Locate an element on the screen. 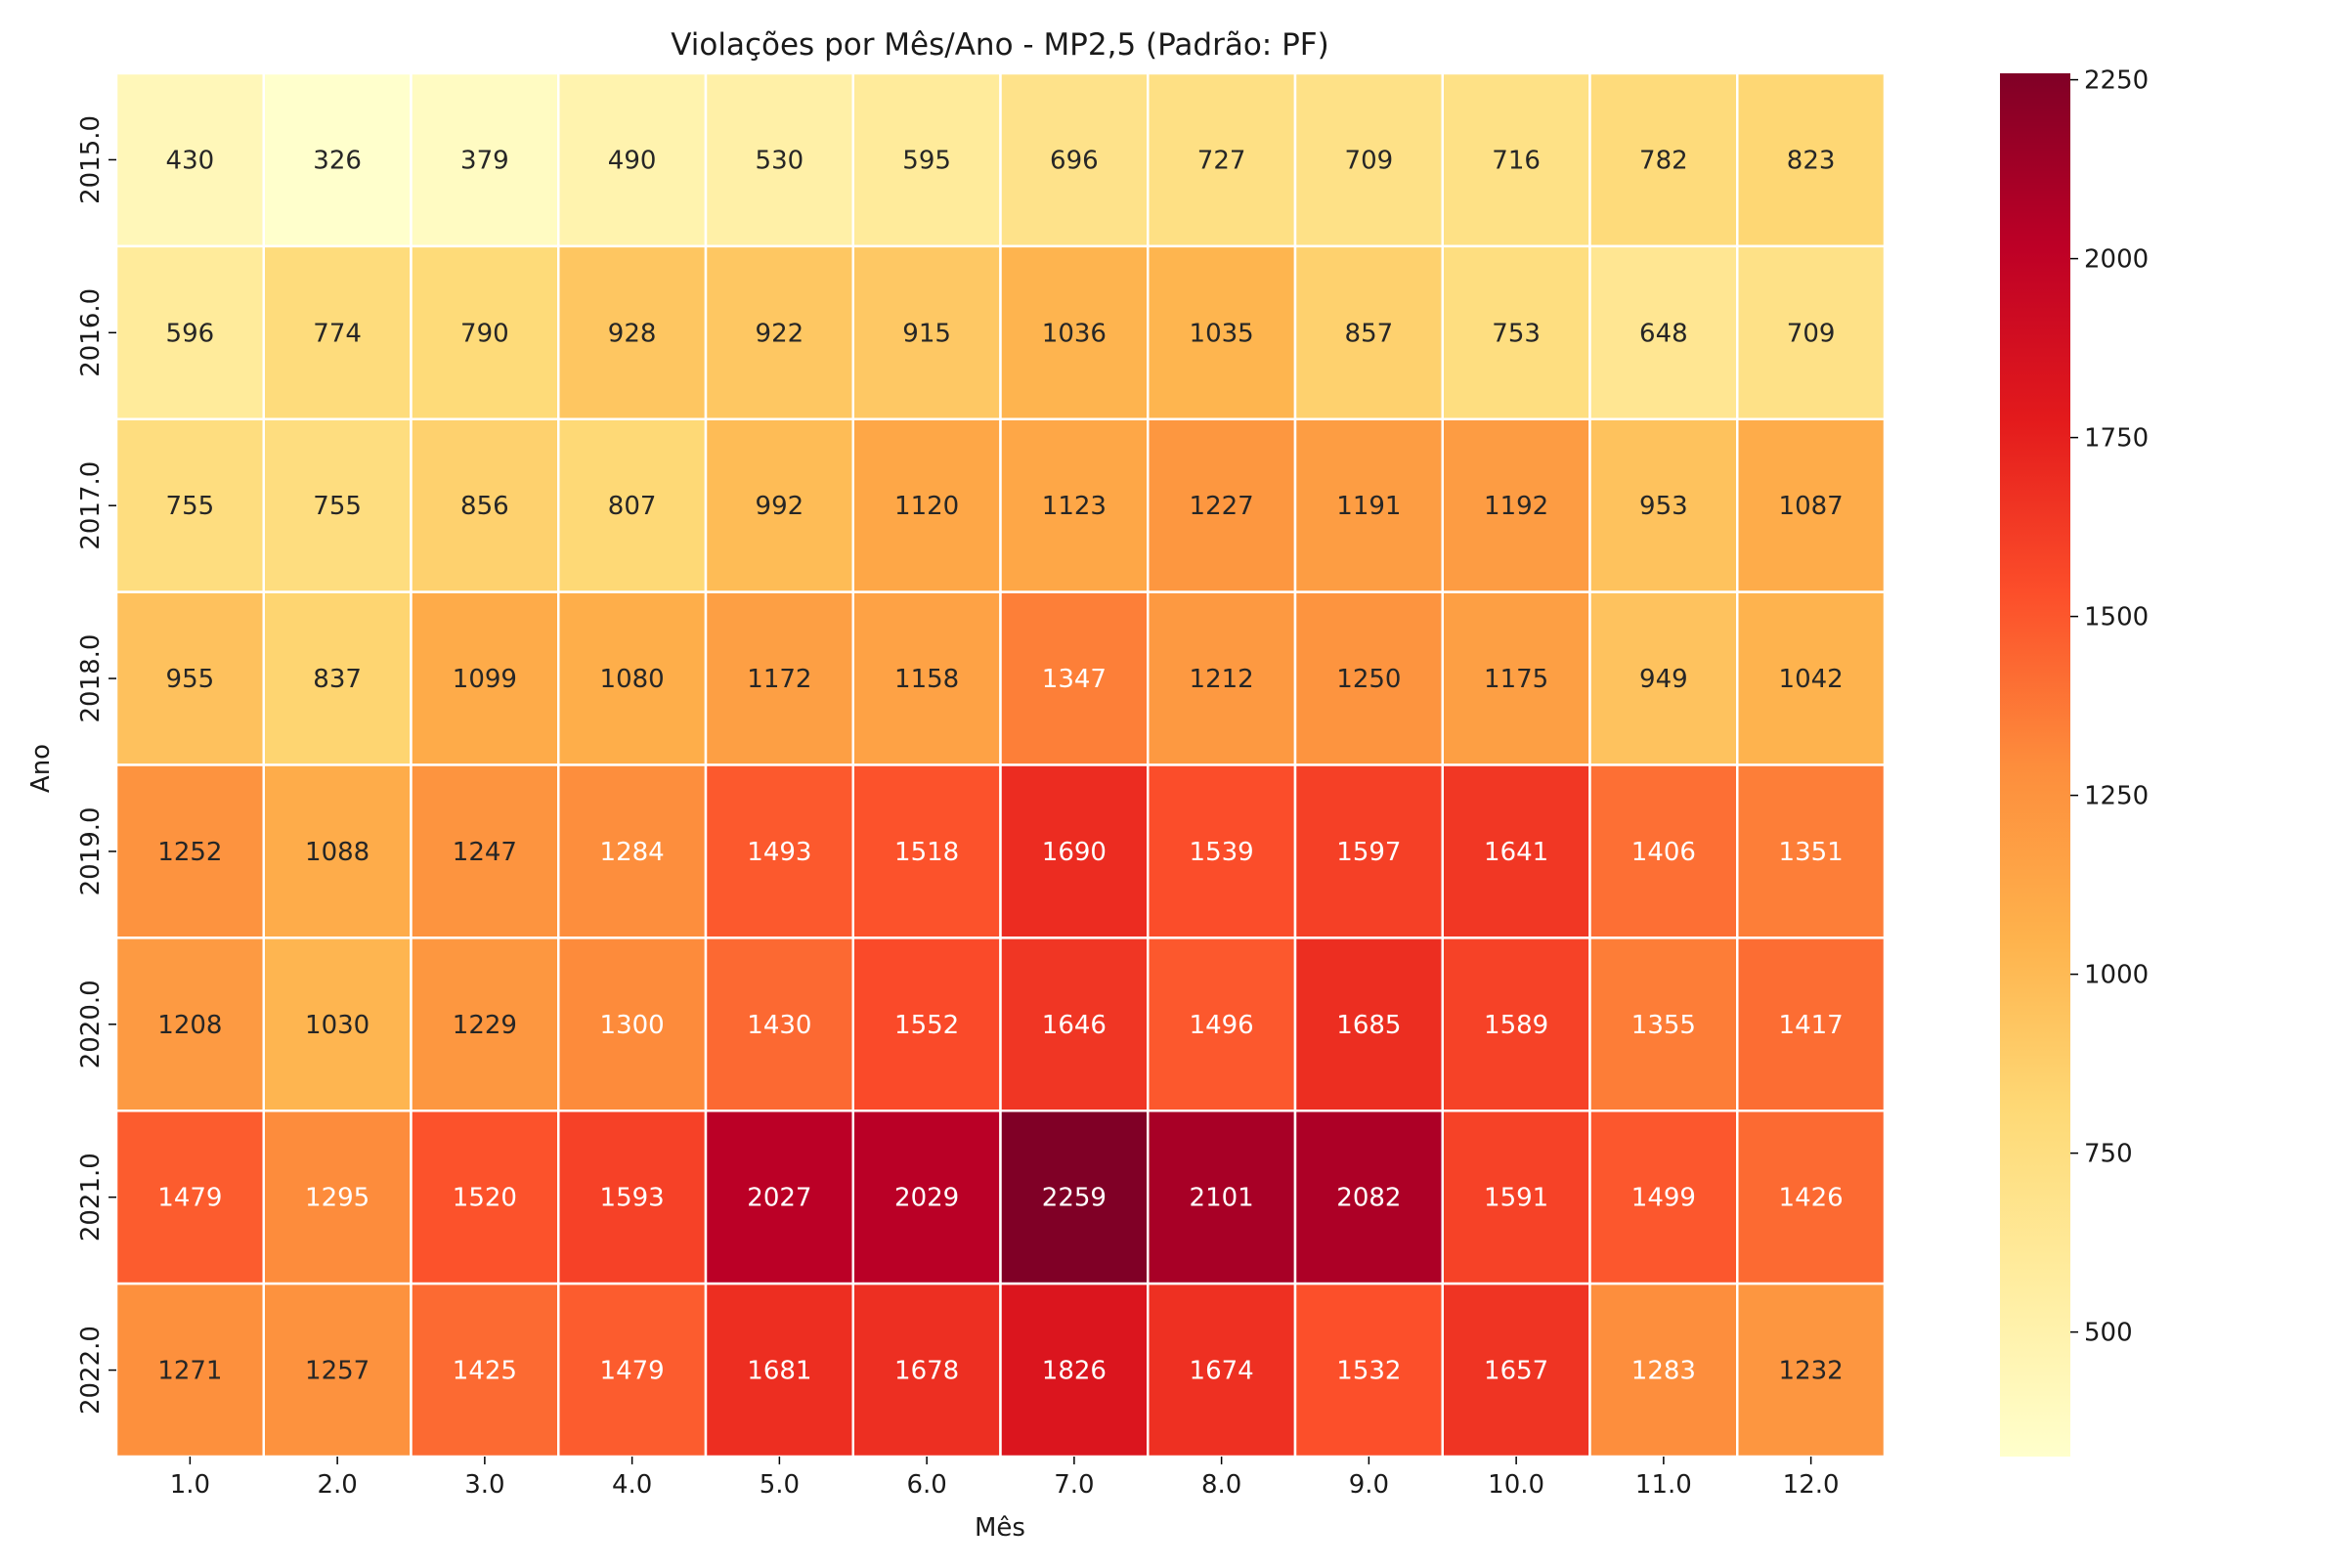 The width and height of the screenshot is (2346, 1568). cell-value-label: 928 is located at coordinates (633, 334).